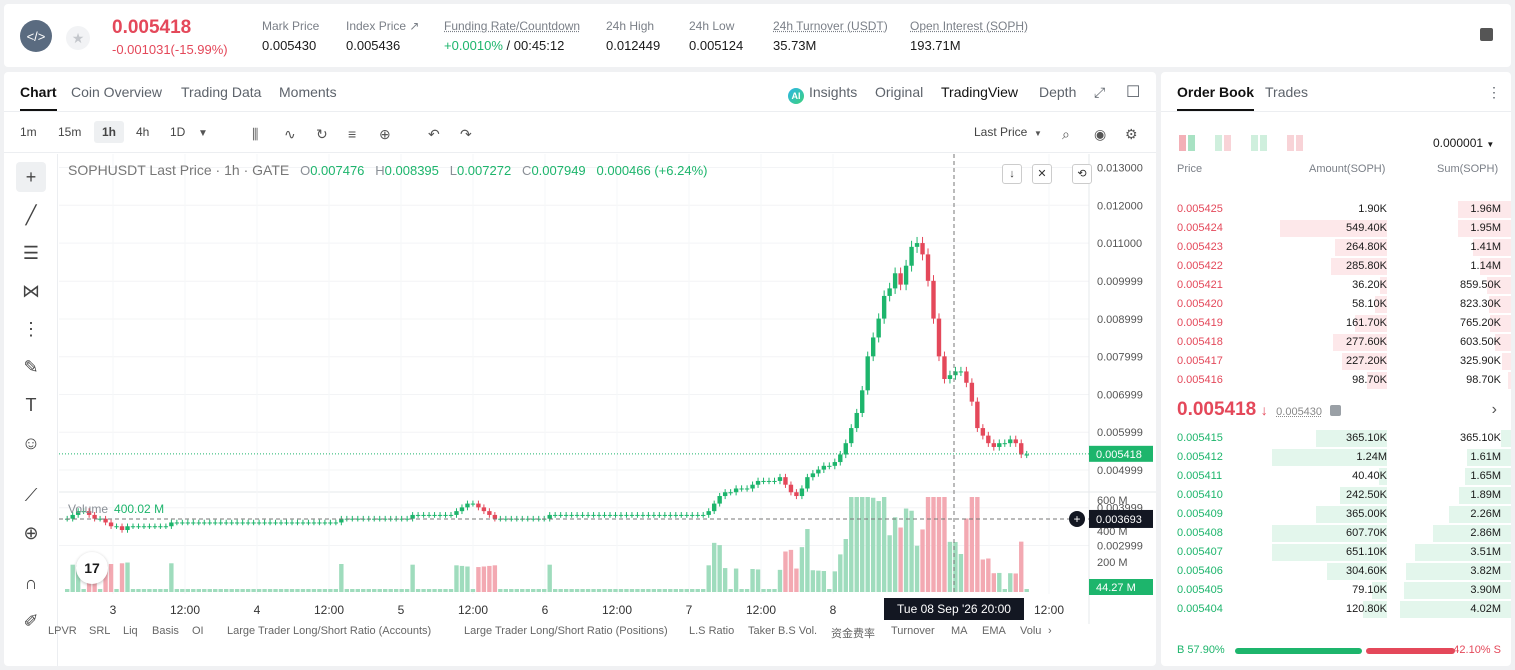  What do you see at coordinates (28, 132) in the screenshot?
I see `timeframe-1m: 1m` at bounding box center [28, 132].